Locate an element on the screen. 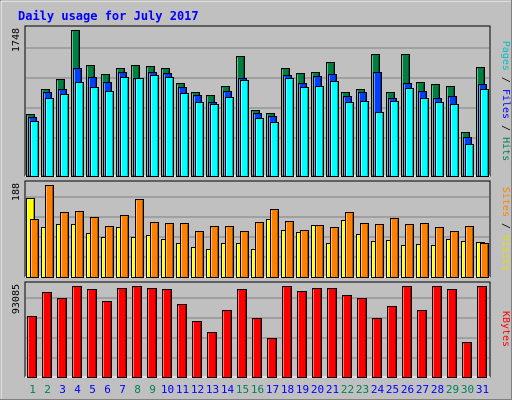 The image size is (512, 400). legend-entry: Sites is located at coordinates (505, 202).